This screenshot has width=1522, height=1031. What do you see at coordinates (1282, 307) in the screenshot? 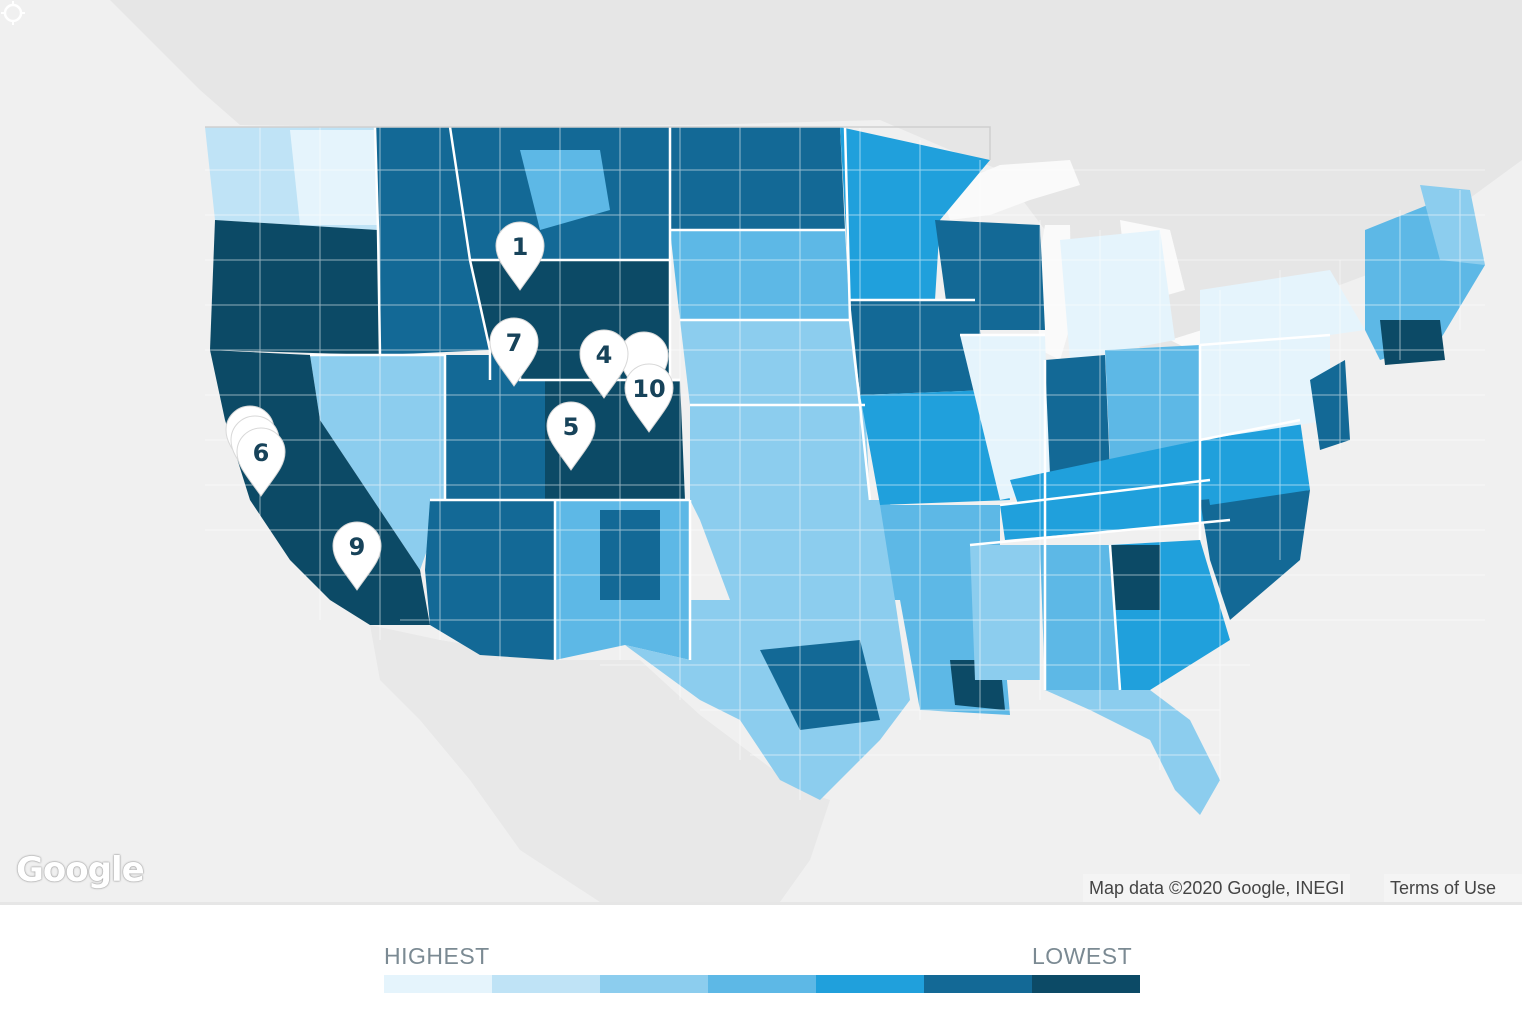
I see `region-new-york` at bounding box center [1282, 307].